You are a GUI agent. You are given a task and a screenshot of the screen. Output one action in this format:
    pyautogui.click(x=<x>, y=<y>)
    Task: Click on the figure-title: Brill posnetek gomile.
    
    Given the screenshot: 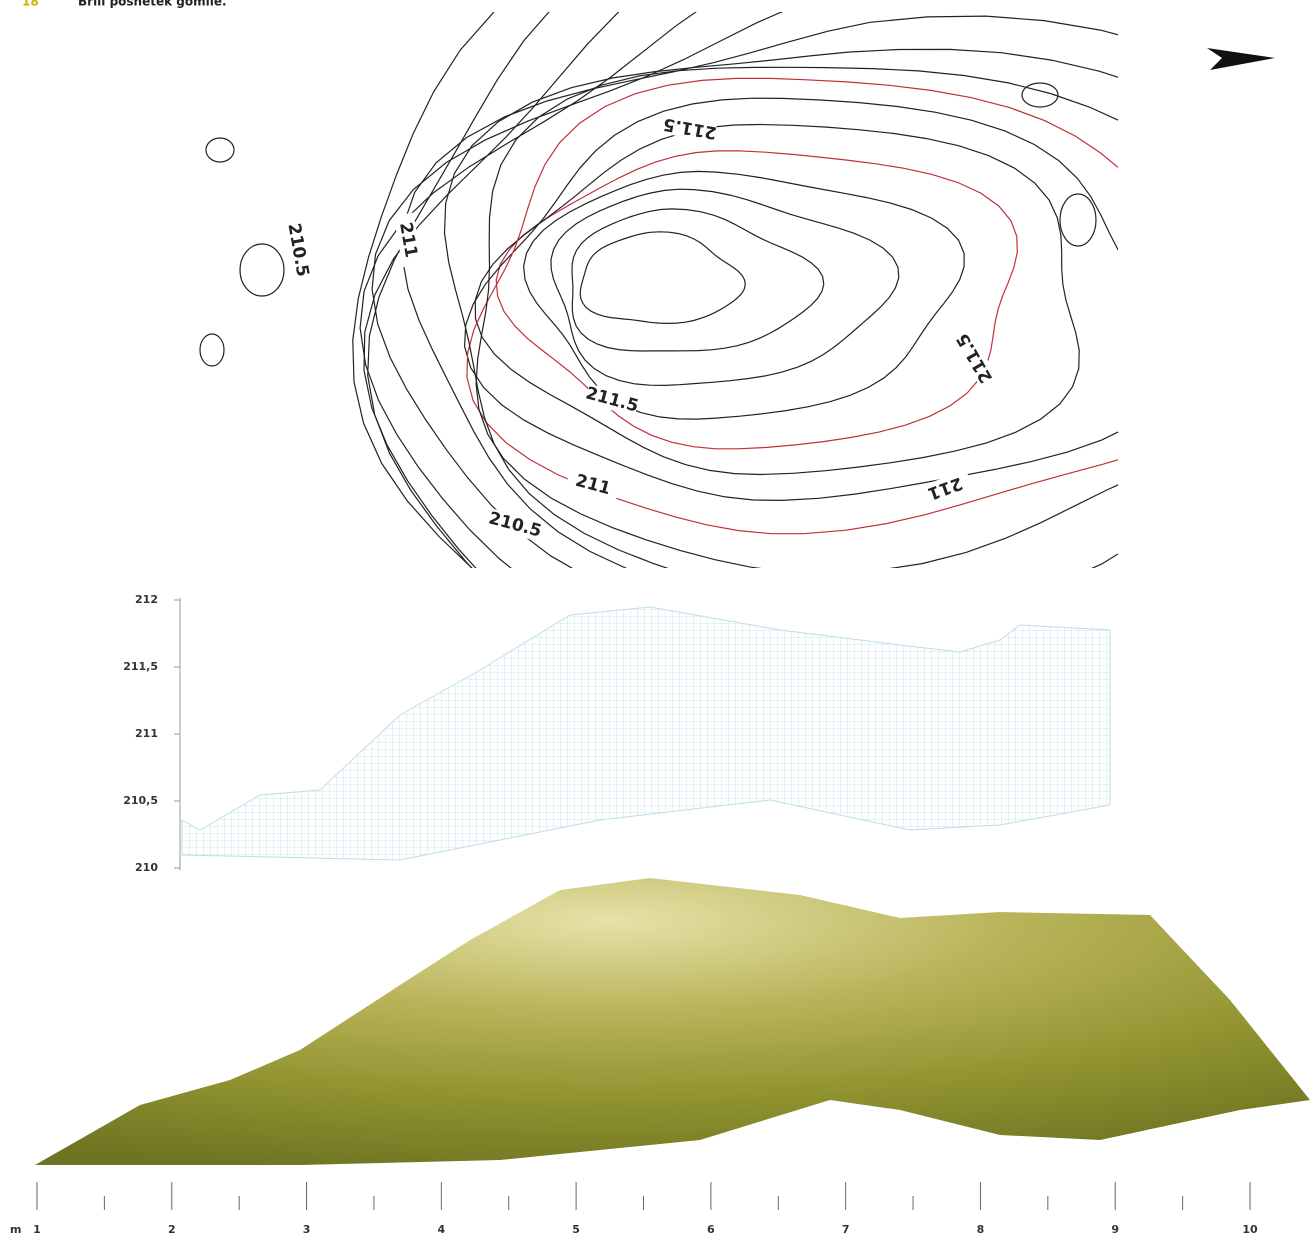 What is the action you would take?
    pyautogui.click(x=152, y=4)
    